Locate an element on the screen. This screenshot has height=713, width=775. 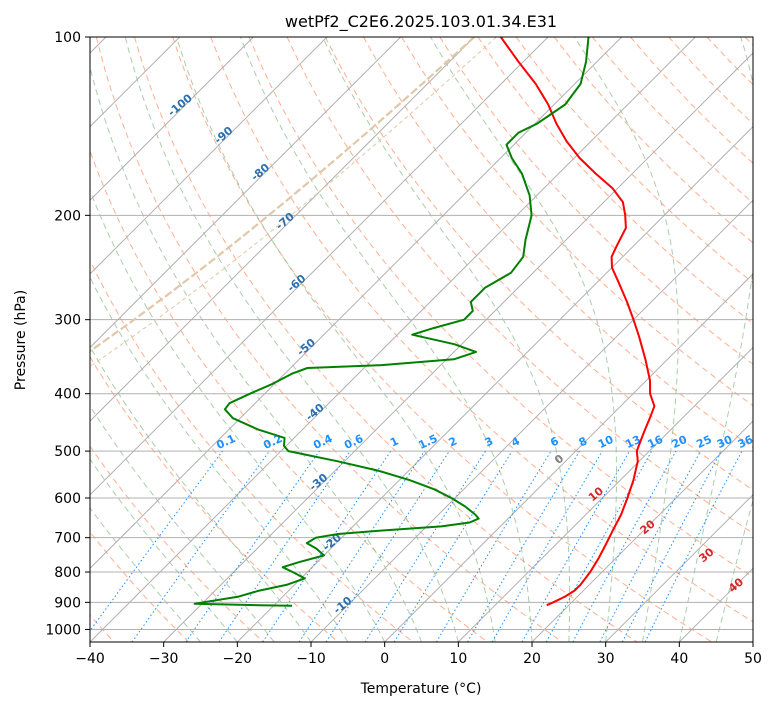
y-tick-label: 200 is located at coordinates (67, 216).